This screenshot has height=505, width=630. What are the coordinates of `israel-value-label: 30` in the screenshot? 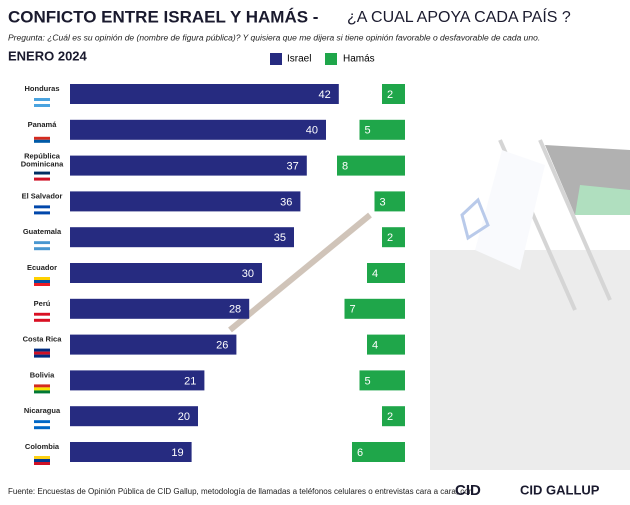 It's located at (248, 274).